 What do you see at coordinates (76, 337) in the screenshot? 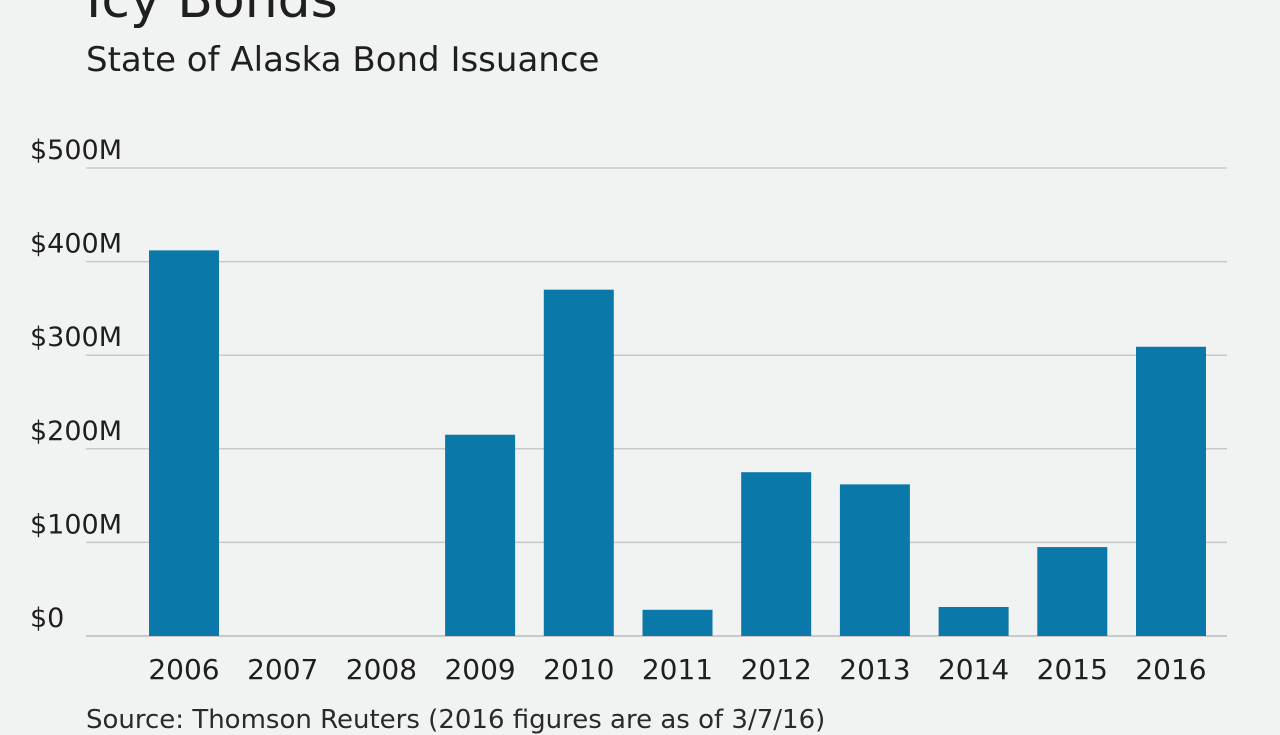
I see `y-tick-label: $300M` at bounding box center [76, 337].